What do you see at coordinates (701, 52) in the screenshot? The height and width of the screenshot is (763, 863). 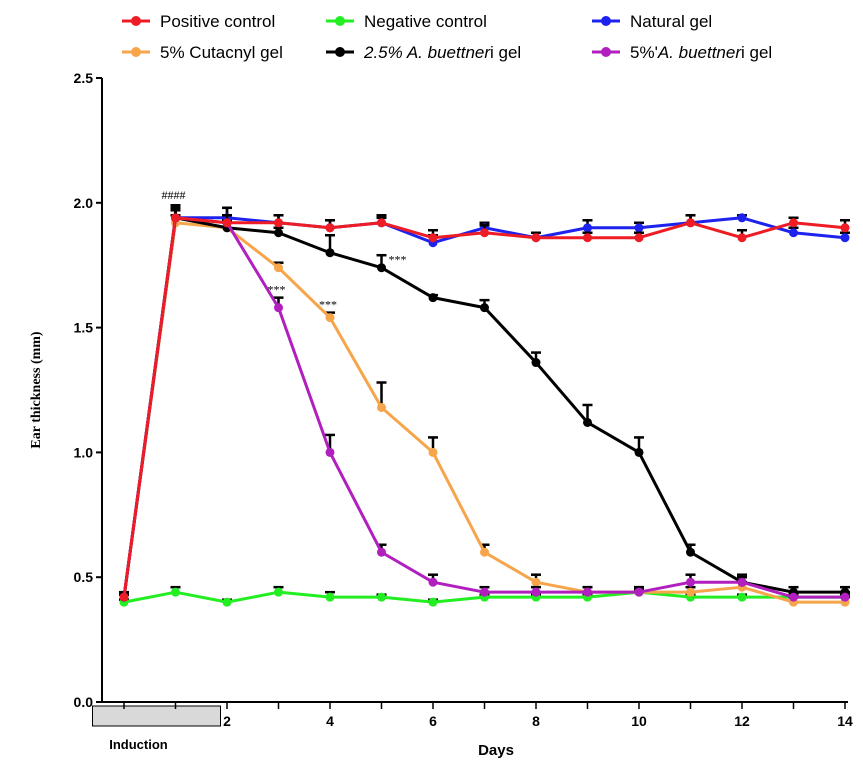 I see `legend-label: 5%'A. buettneri gel` at bounding box center [701, 52].